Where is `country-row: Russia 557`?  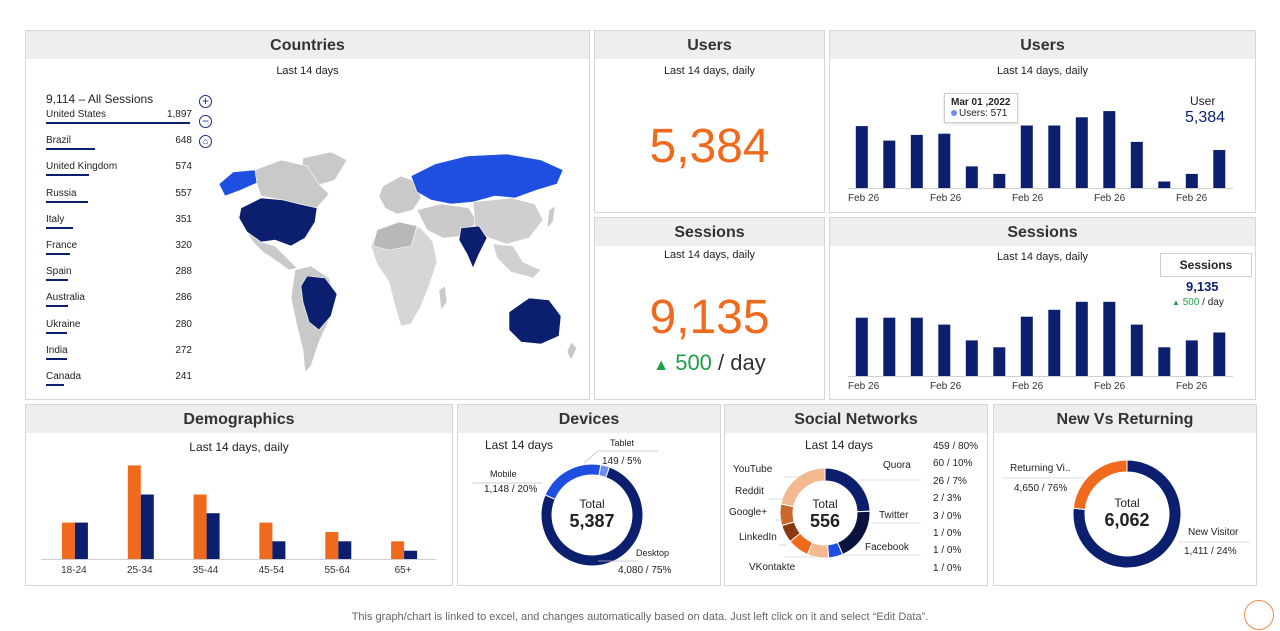 country-row: Russia 557 is located at coordinates (119, 201).